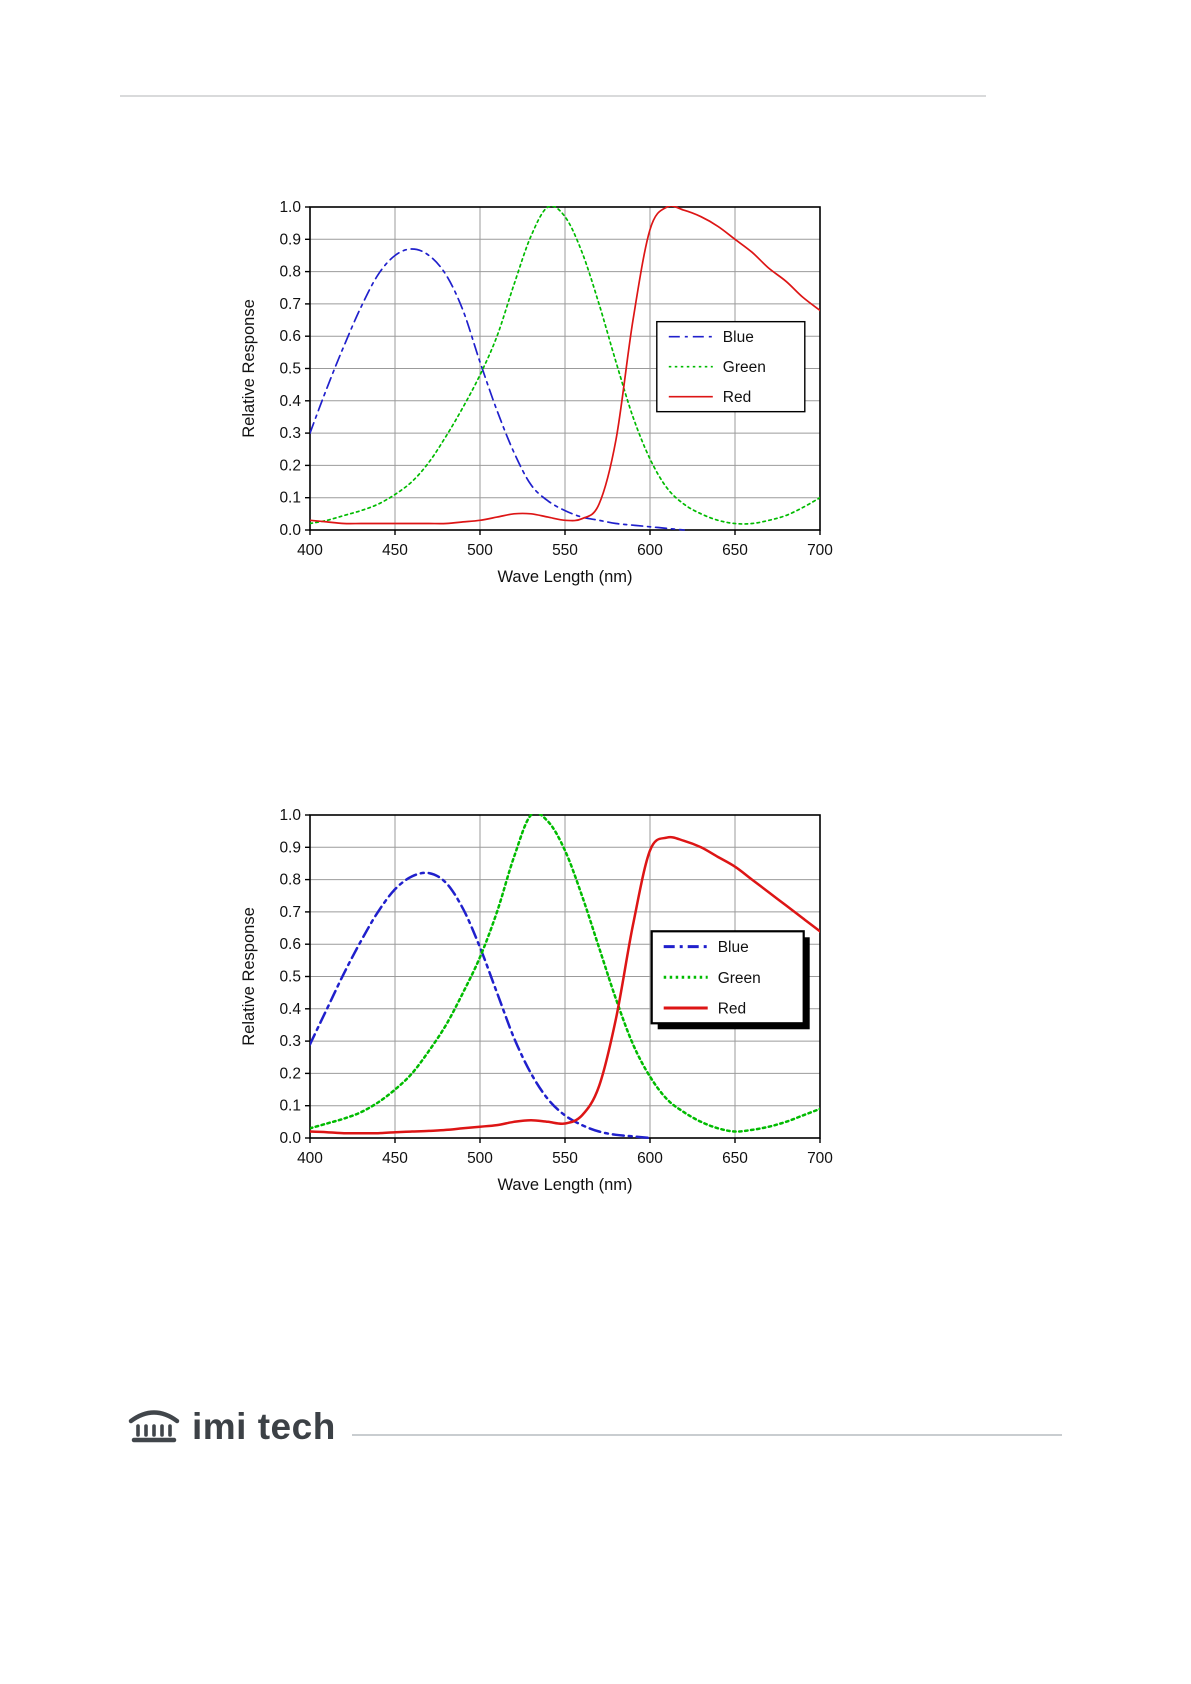  Describe the element at coordinates (553, 96) in the screenshot. I see `header-divider` at that location.